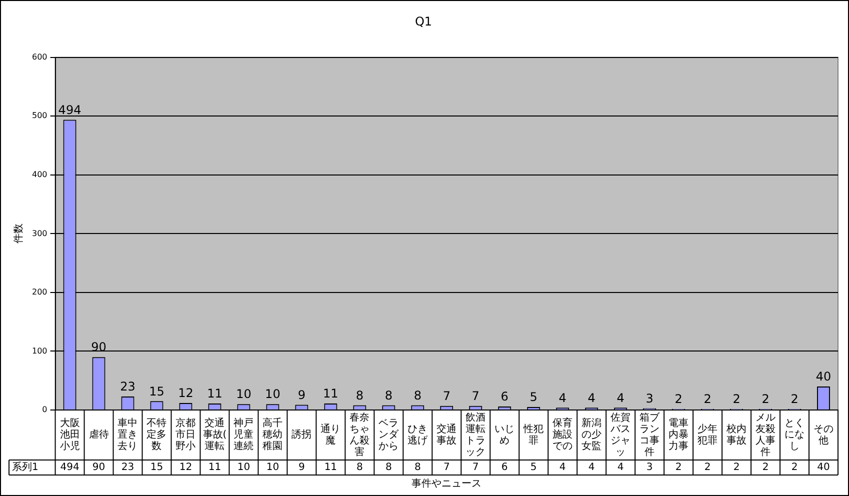 Image resolution: width=849 pixels, height=496 pixels. I want to click on annotation: 12, so click(186, 393).